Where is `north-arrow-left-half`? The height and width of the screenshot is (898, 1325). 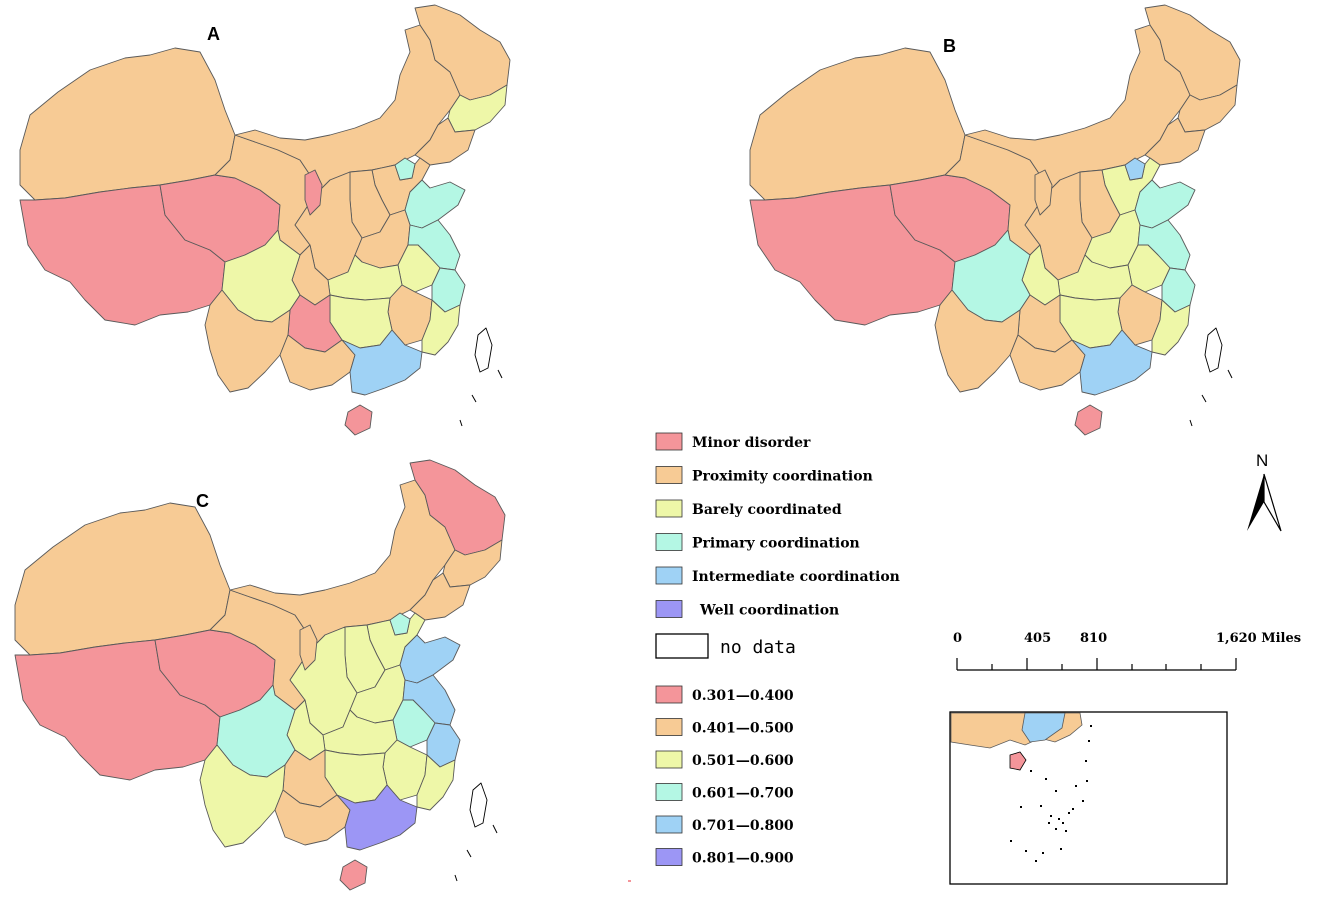 north-arrow-left-half is located at coordinates (1255, 502).